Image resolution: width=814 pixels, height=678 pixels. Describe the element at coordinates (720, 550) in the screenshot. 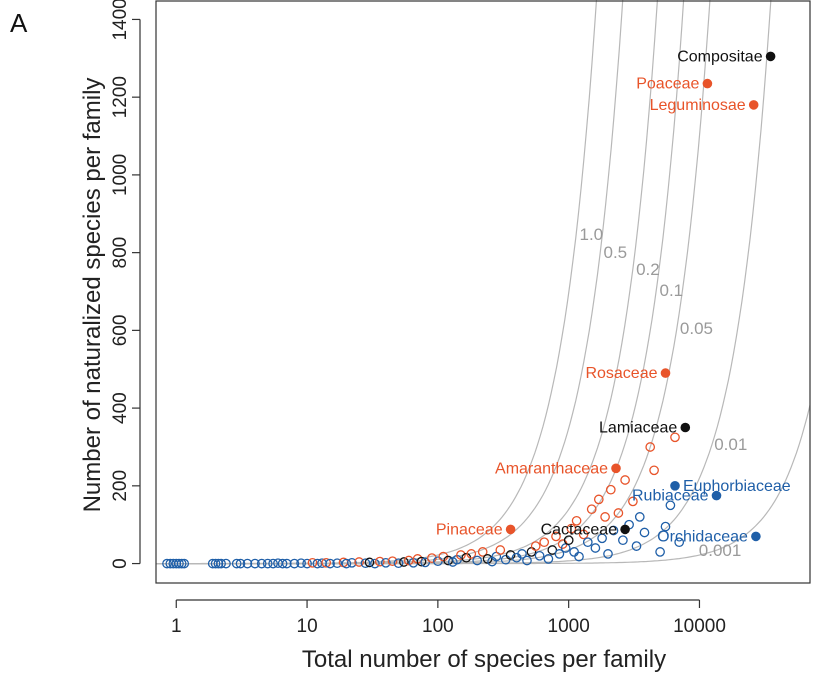

I see `curve-label: 0.001` at that location.